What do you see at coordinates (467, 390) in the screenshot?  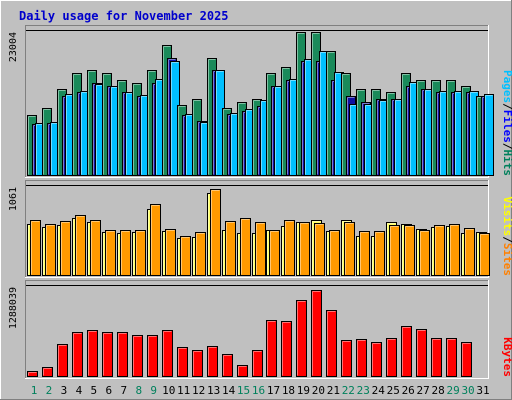 I see `day-label-30: 30` at bounding box center [467, 390].